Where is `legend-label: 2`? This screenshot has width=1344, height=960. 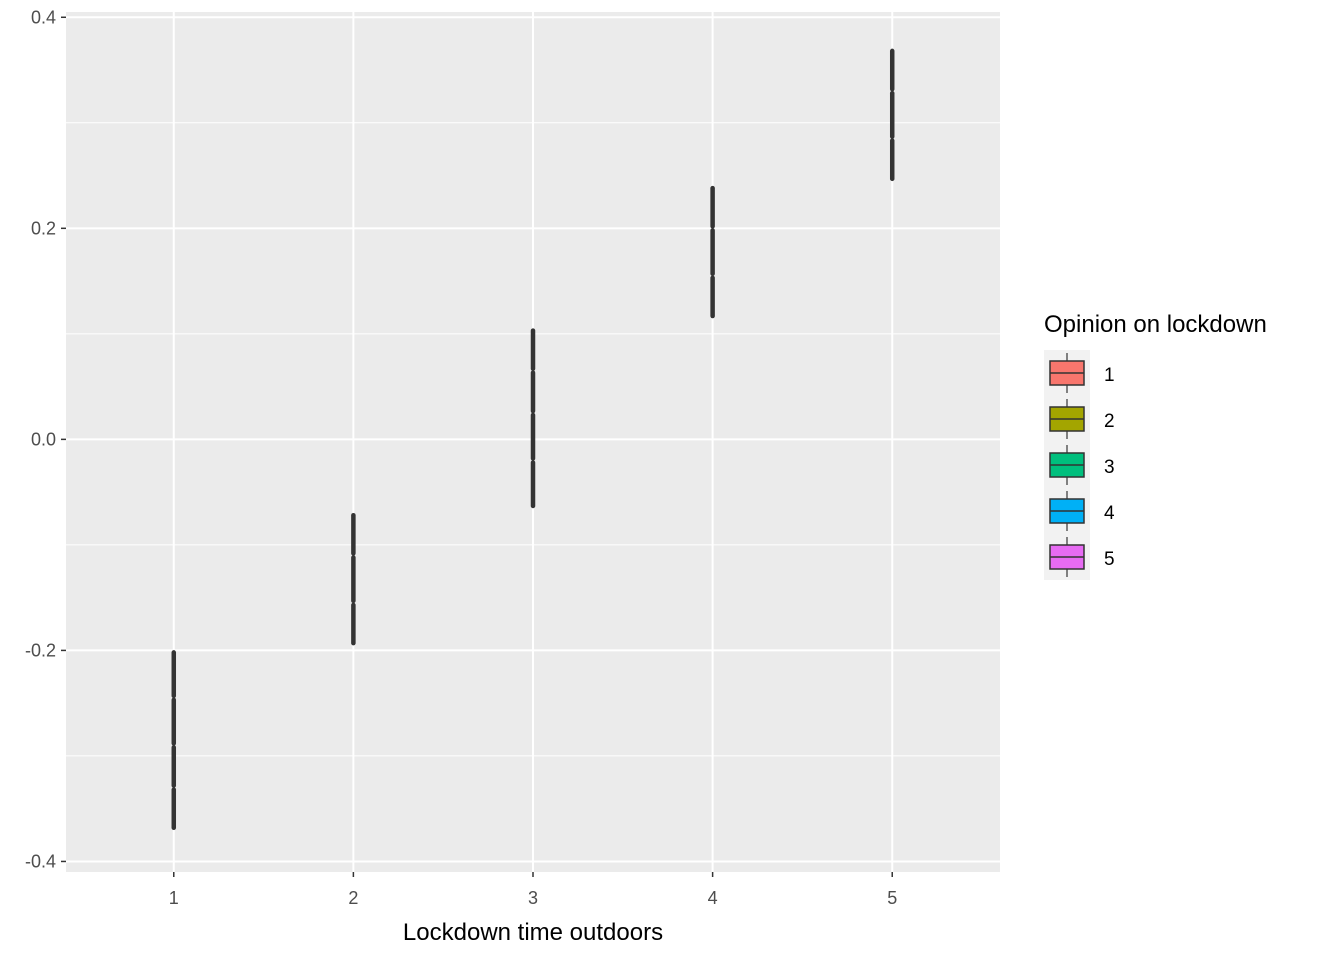
legend-label: 2 is located at coordinates (1109, 421).